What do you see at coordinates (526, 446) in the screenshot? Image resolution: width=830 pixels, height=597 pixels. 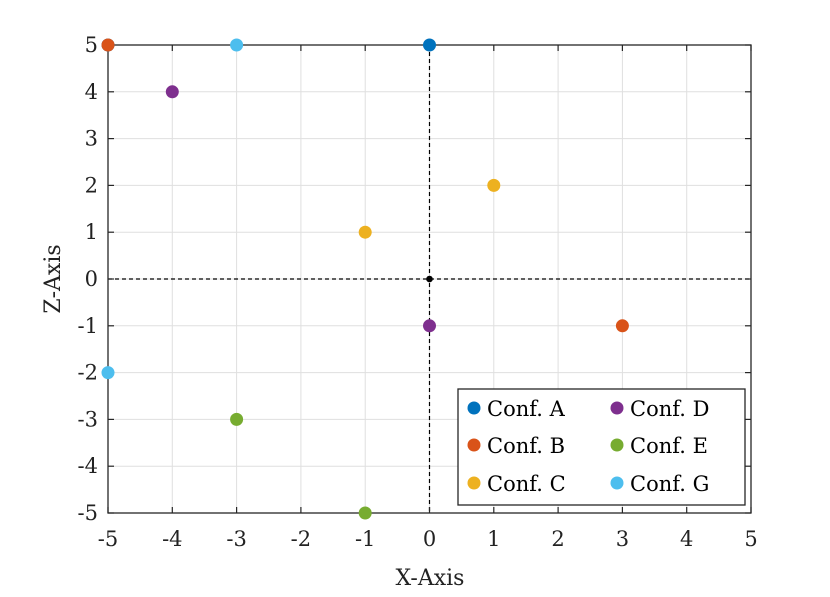 I see `legend-label: Conf. B` at bounding box center [526, 446].